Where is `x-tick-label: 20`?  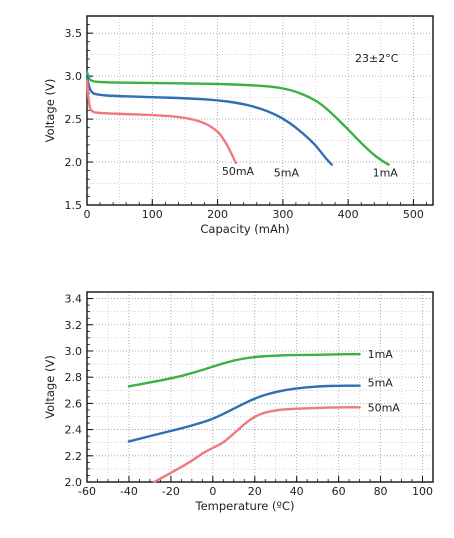
x-tick-label: 20 is located at coordinates (255, 491).